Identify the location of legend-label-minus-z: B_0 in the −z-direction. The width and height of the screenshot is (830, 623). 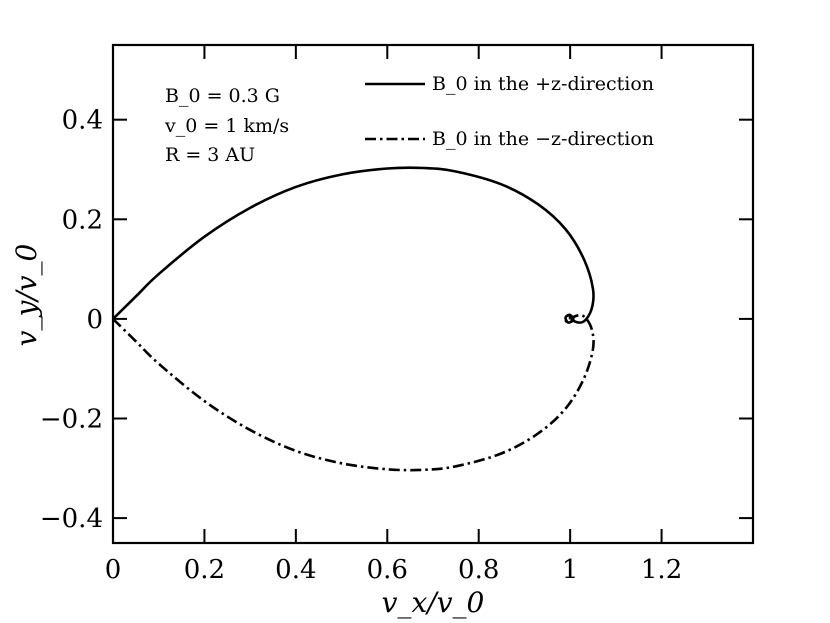
(543, 139).